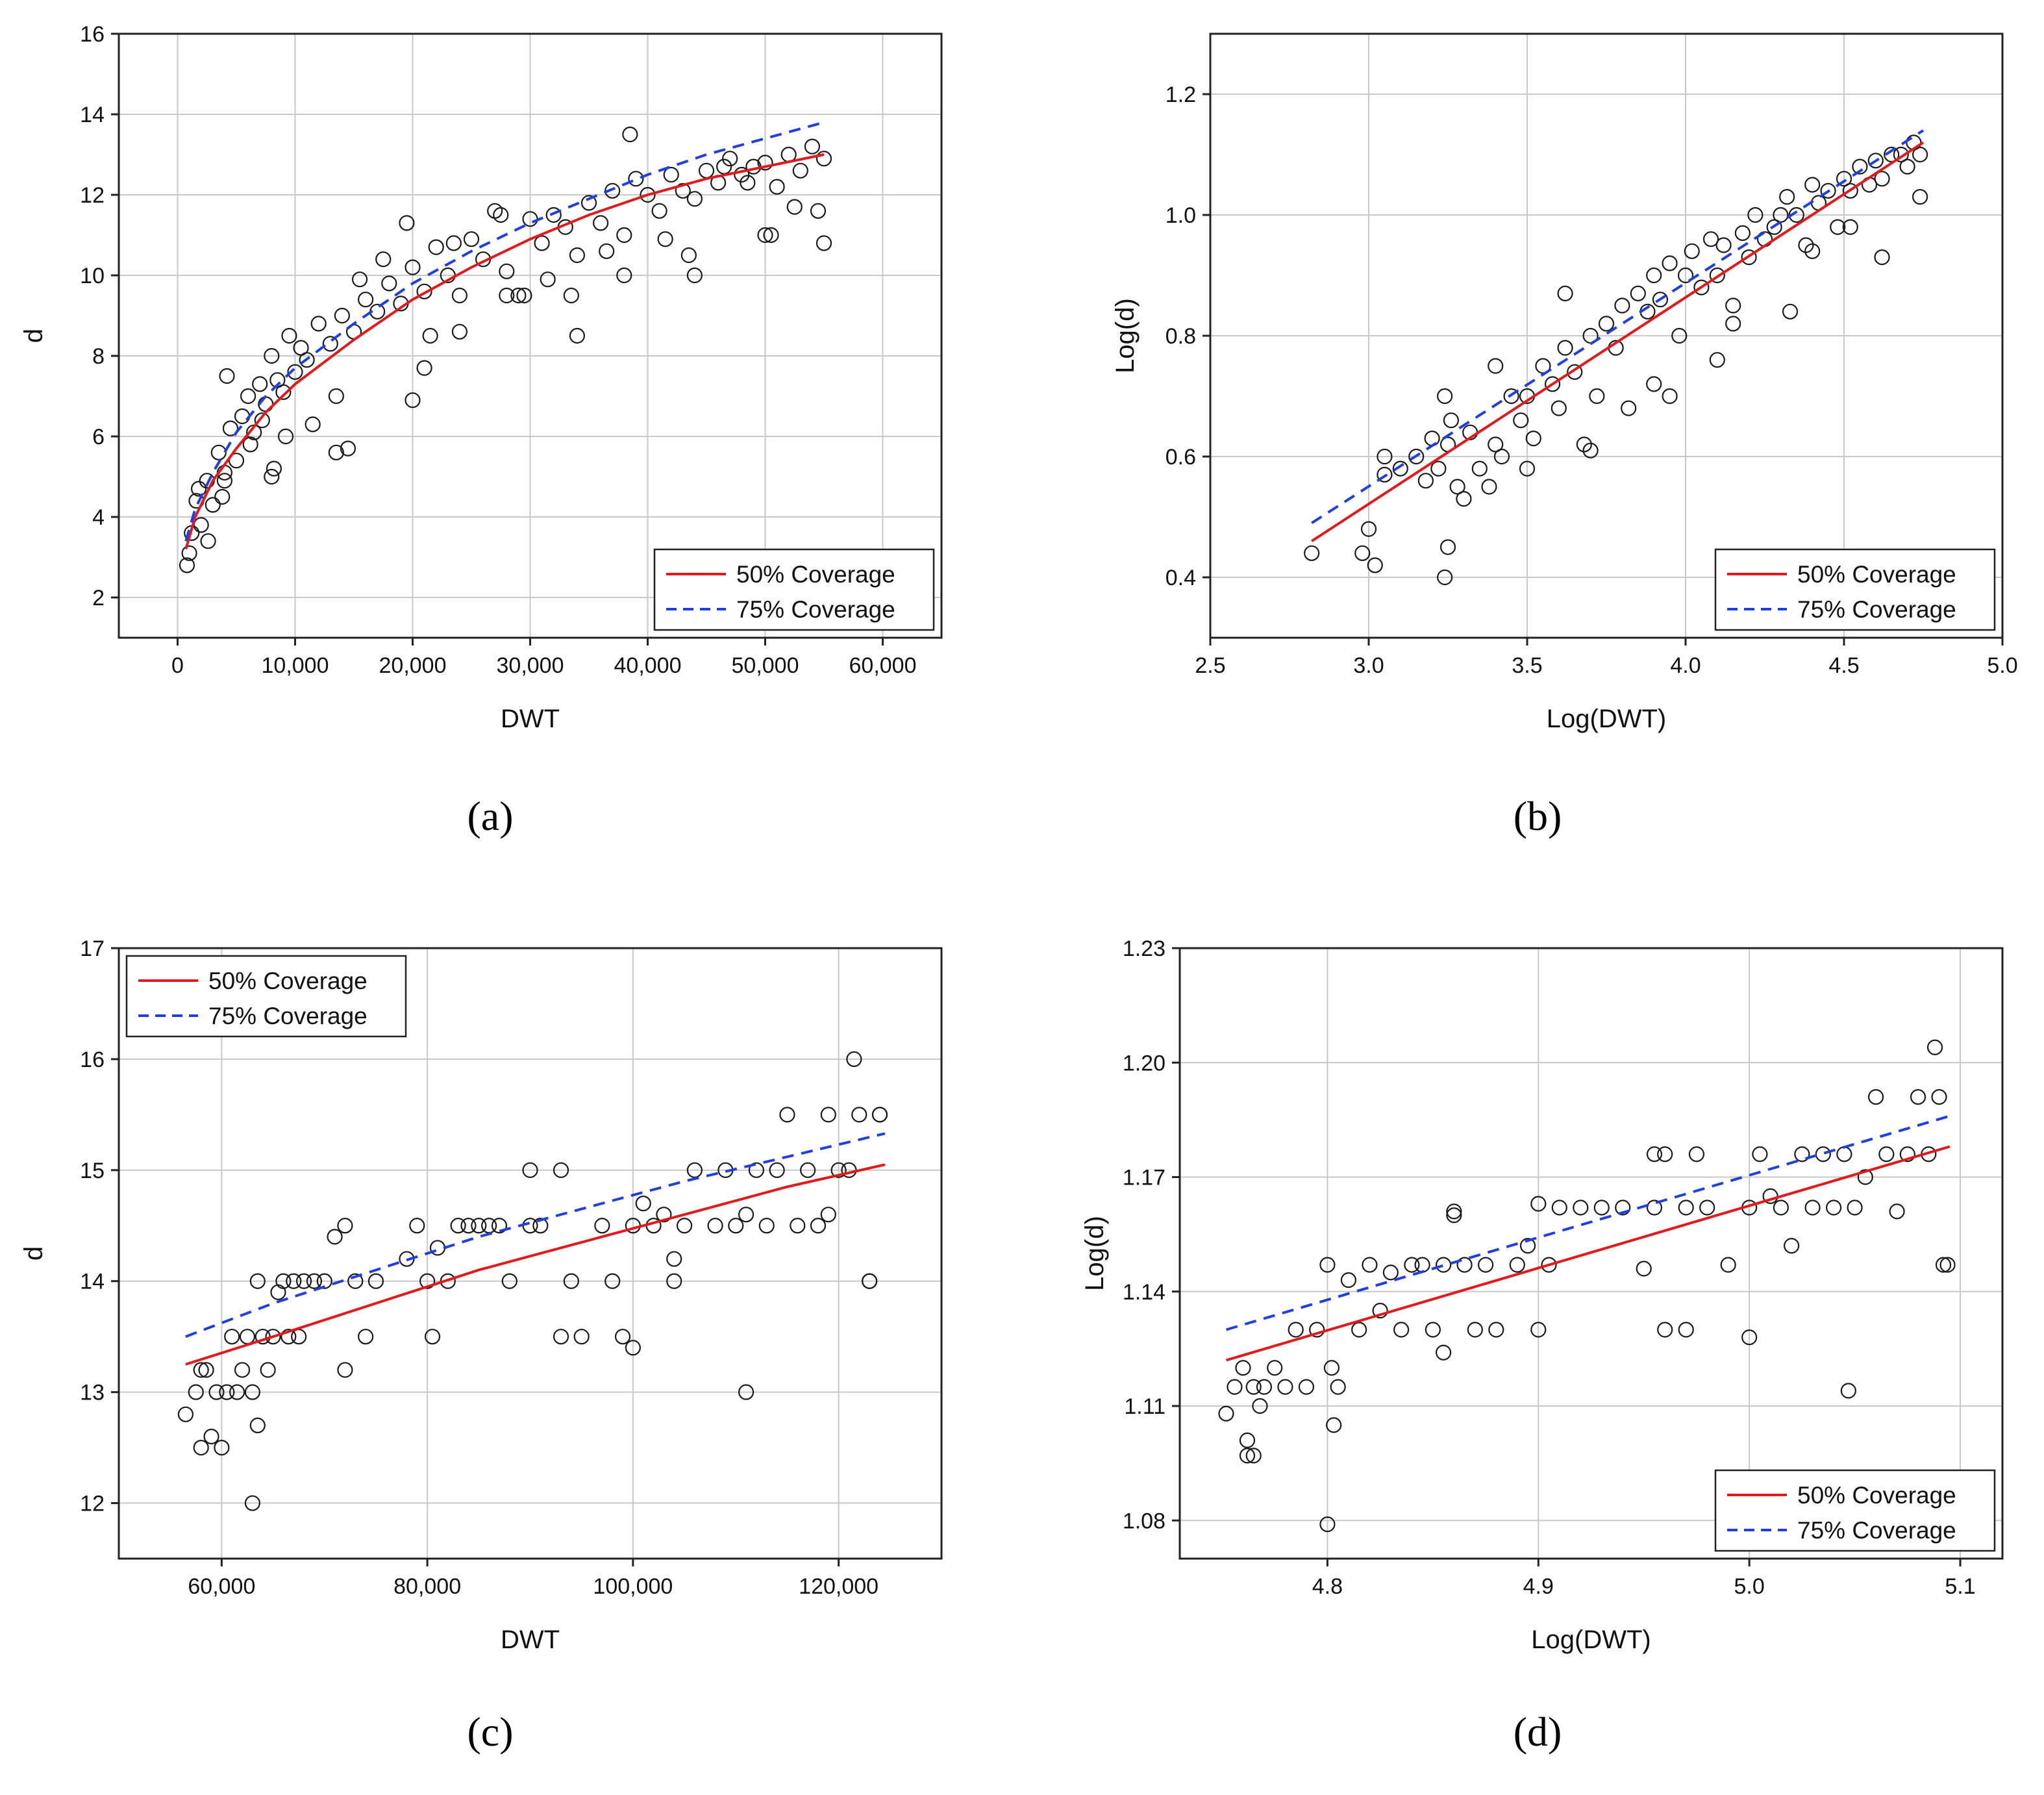 The image size is (2044, 1795). I want to click on x-tick-label: 60,000, so click(221, 1586).